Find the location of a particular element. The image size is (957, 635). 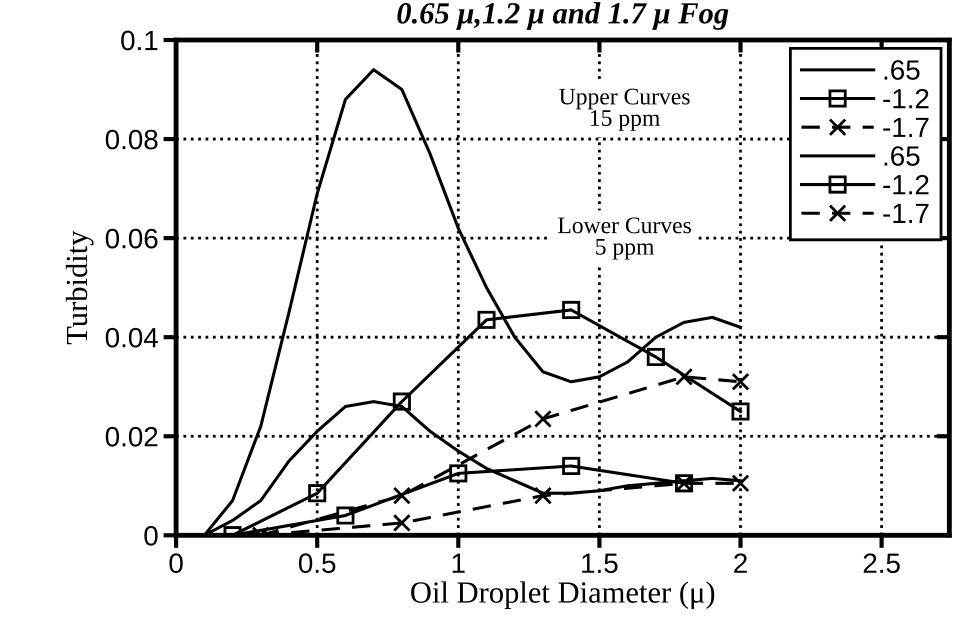

x-tick-label: 1 is located at coordinates (458, 563).